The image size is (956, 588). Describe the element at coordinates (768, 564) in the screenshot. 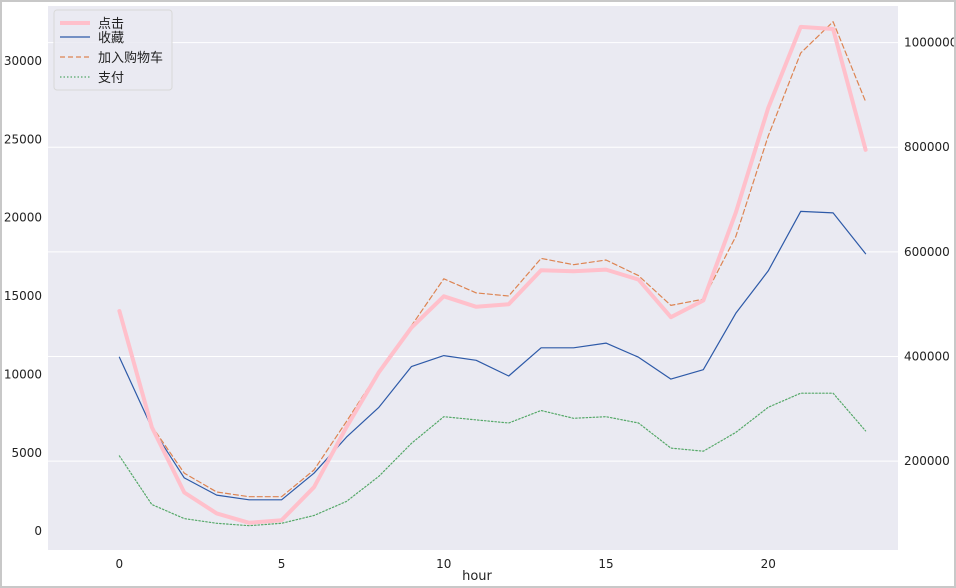

I see `x-tick-label-4: 20` at that location.